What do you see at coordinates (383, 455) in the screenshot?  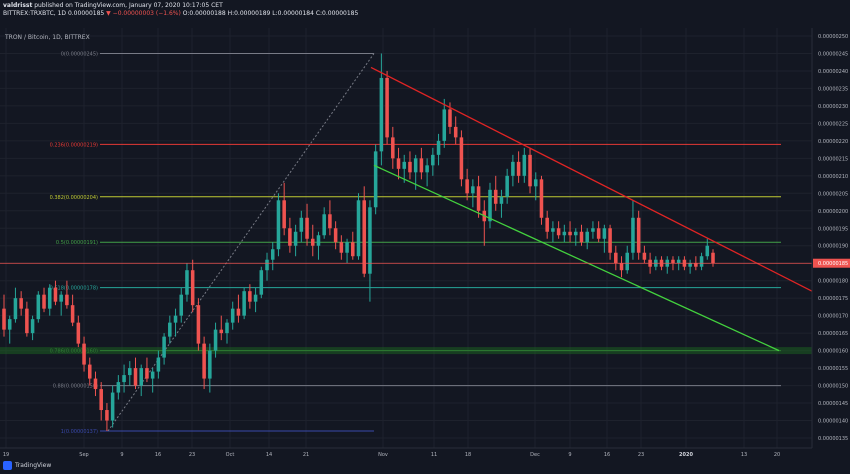 I see `time-axis-tick: Nov` at bounding box center [383, 455].